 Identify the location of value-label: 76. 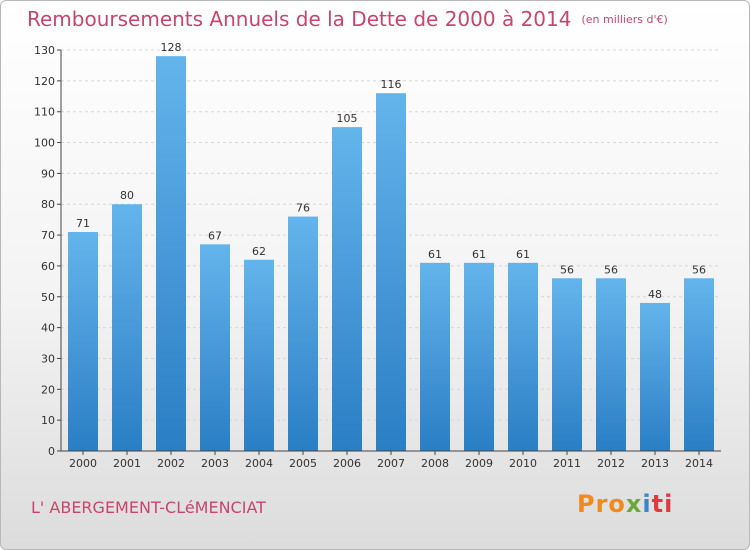
(303, 208).